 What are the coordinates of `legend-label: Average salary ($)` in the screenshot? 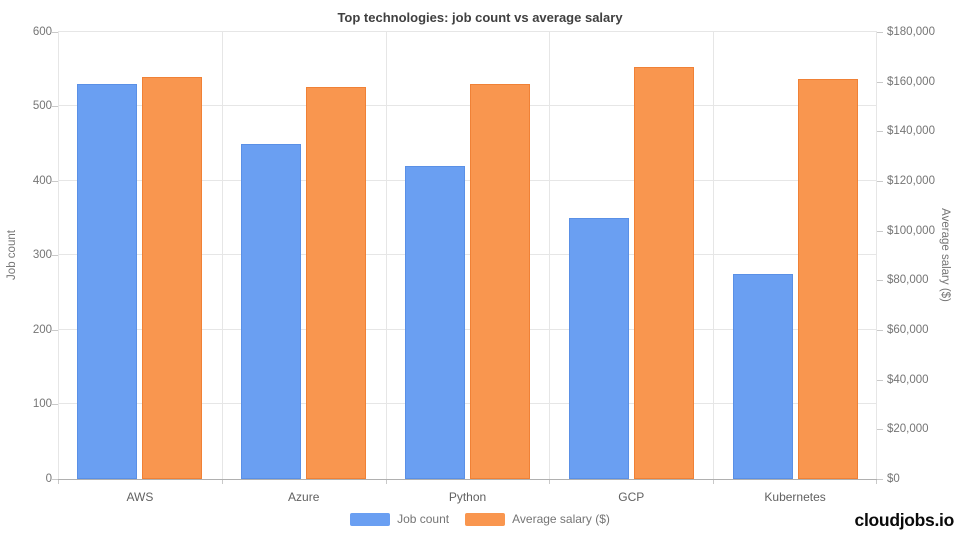 It's located at (561, 519).